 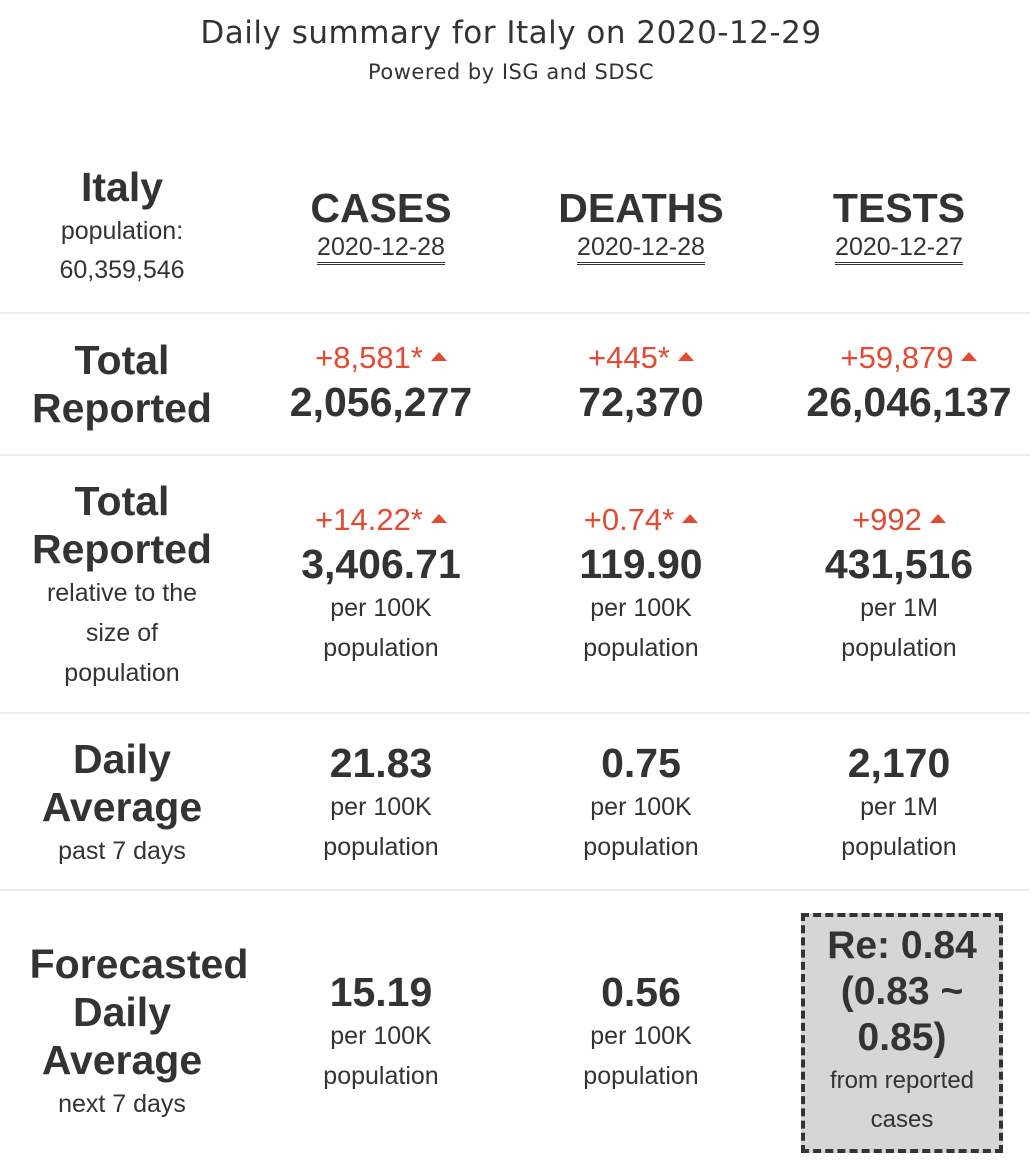 I want to click on forecast-deaths-cell: 0.56 per 100K population, so click(x=641, y=1032).